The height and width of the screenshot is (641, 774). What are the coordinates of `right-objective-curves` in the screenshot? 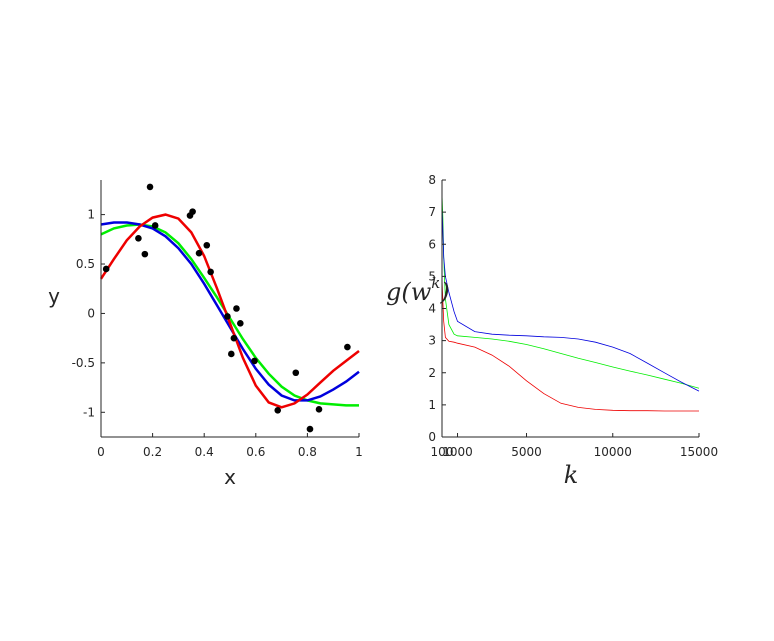 It's located at (570, 303).